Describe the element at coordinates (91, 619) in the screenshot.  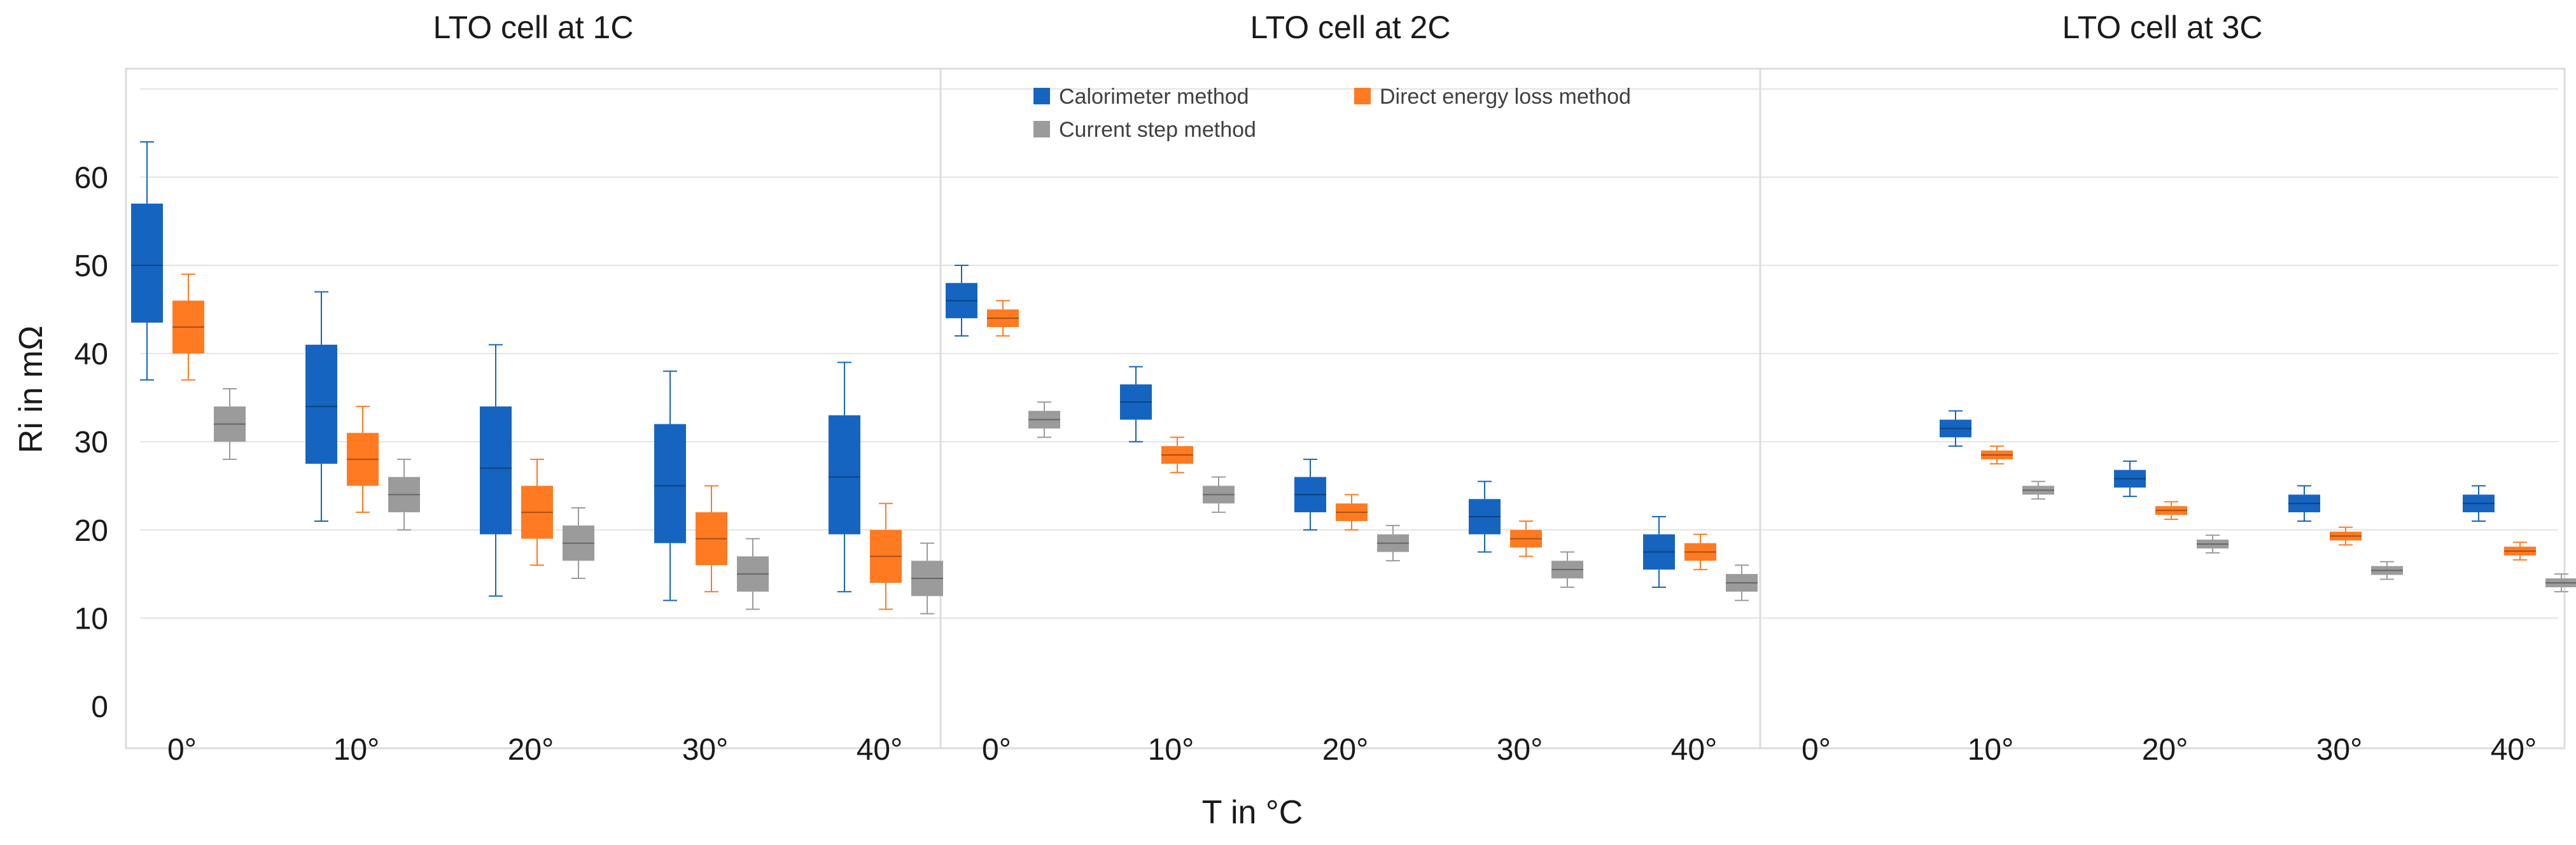
I see `y-tick-label-10: 10` at that location.